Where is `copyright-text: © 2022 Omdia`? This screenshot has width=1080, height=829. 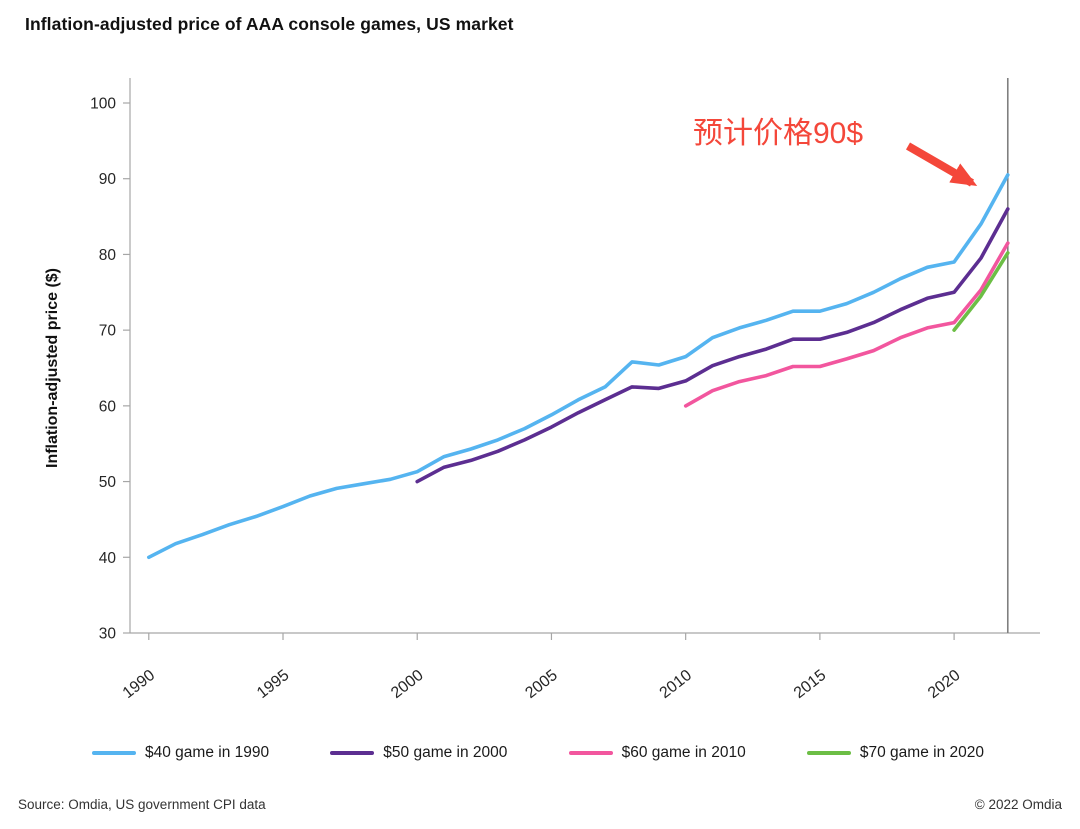 copyright-text: © 2022 Omdia is located at coordinates (1018, 804).